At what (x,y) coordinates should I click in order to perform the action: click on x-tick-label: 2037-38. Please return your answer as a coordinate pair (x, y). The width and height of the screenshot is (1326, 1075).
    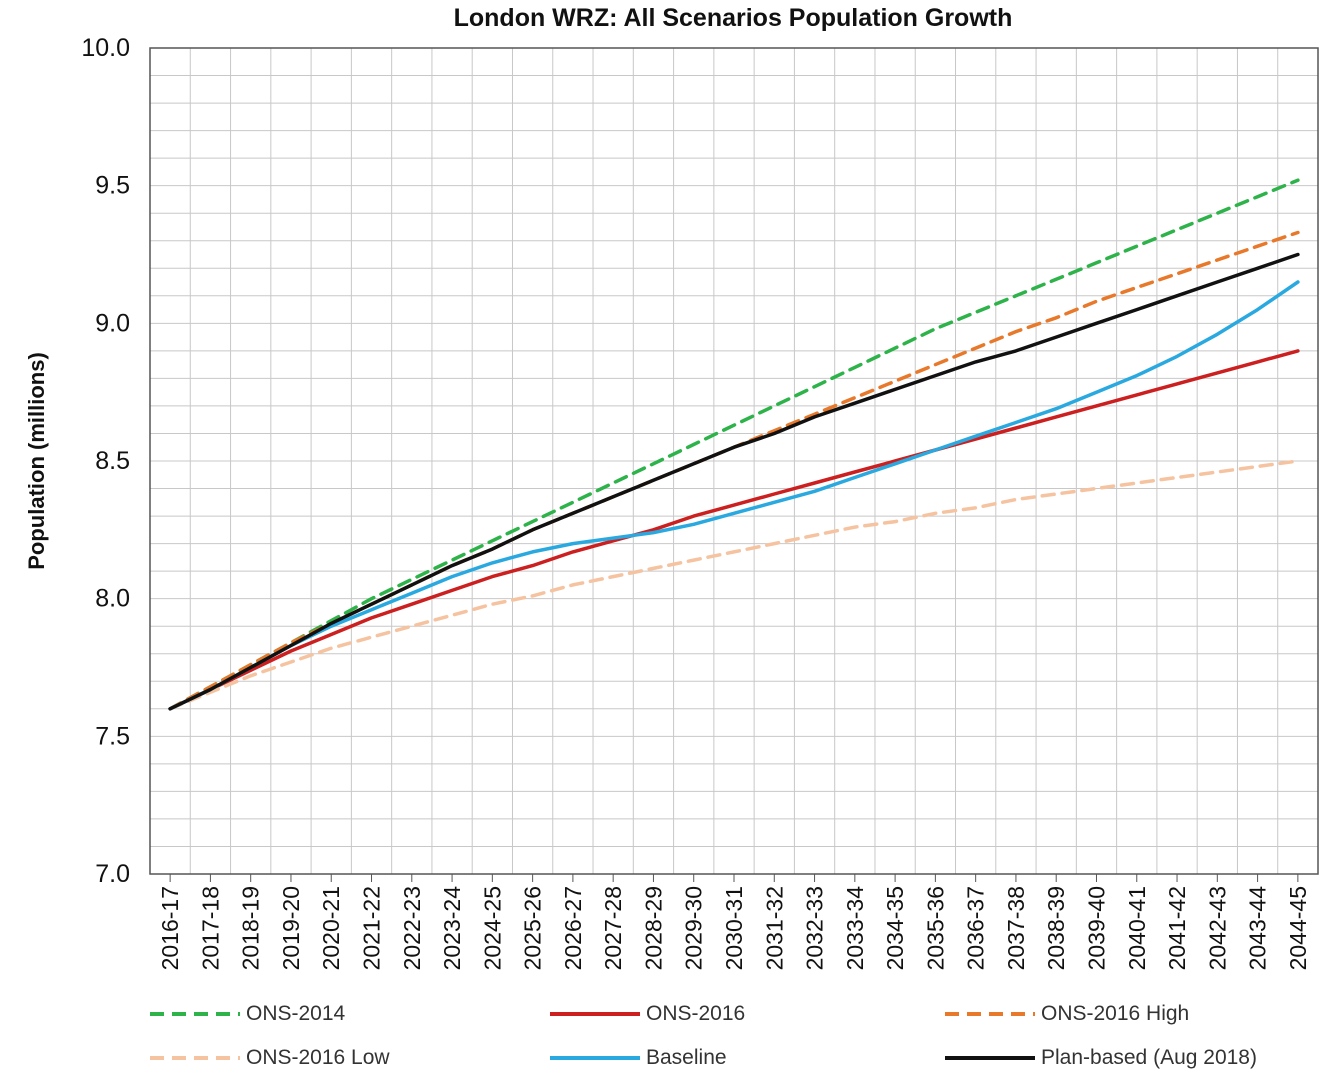
    Looking at the image, I should click on (1016, 928).